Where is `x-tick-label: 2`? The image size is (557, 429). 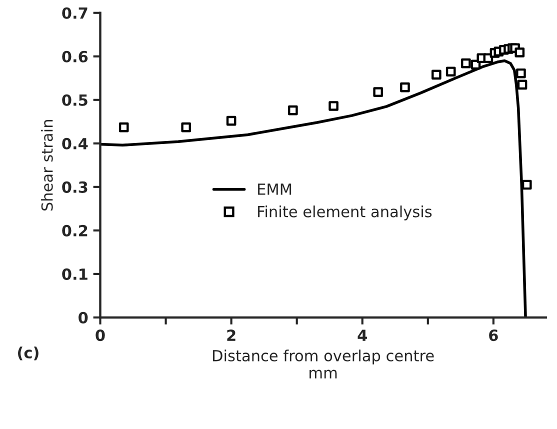
x-tick-label: 2 is located at coordinates (231, 335).